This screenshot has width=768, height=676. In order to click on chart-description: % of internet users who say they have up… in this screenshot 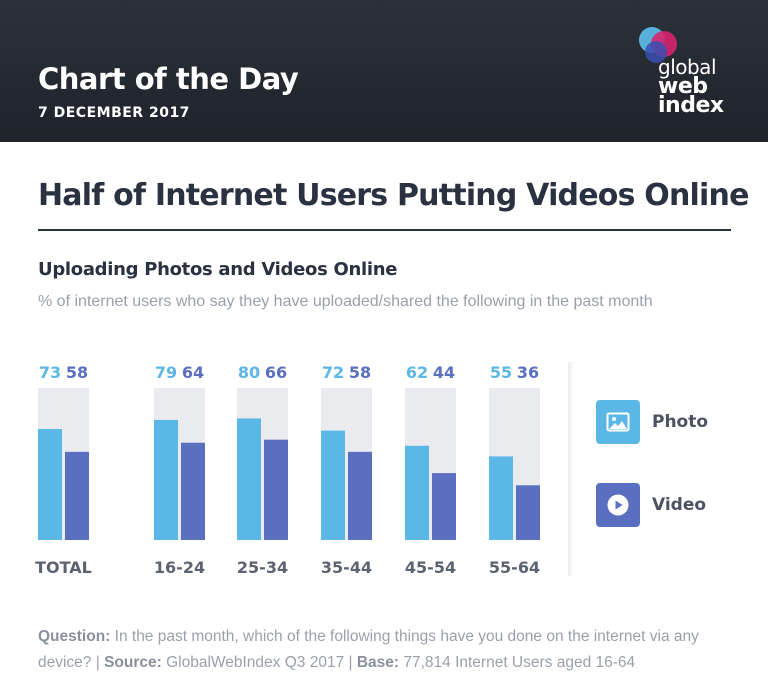, I will do `click(345, 301)`.